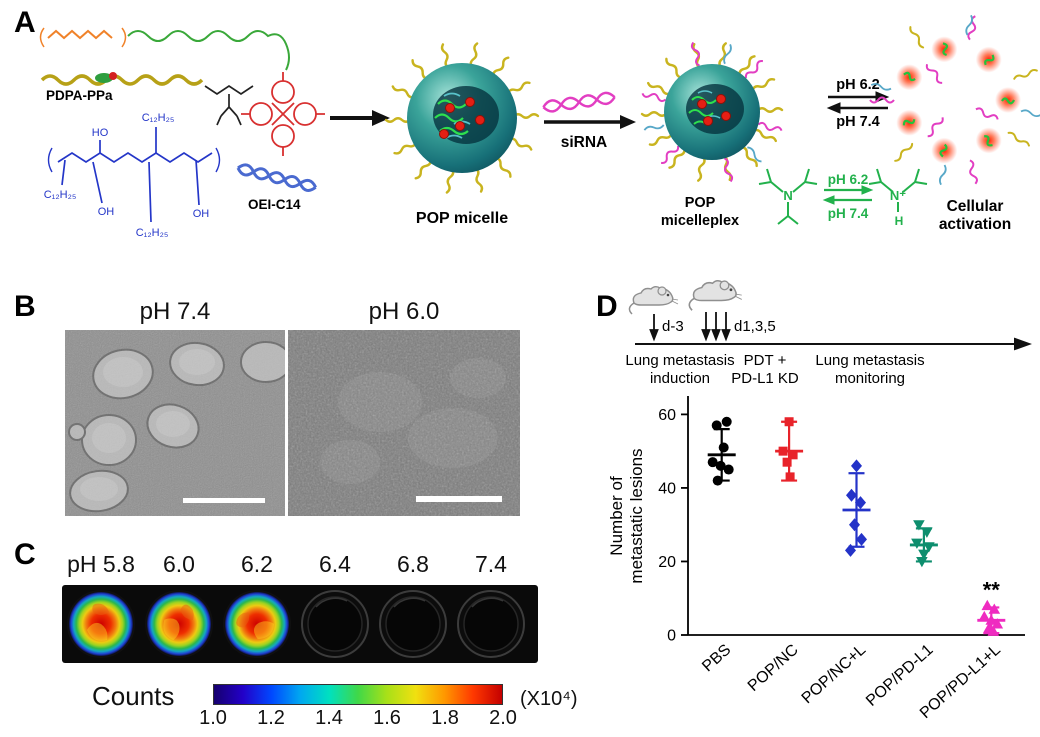  I want to click on dose-arrows, so click(690, 327).